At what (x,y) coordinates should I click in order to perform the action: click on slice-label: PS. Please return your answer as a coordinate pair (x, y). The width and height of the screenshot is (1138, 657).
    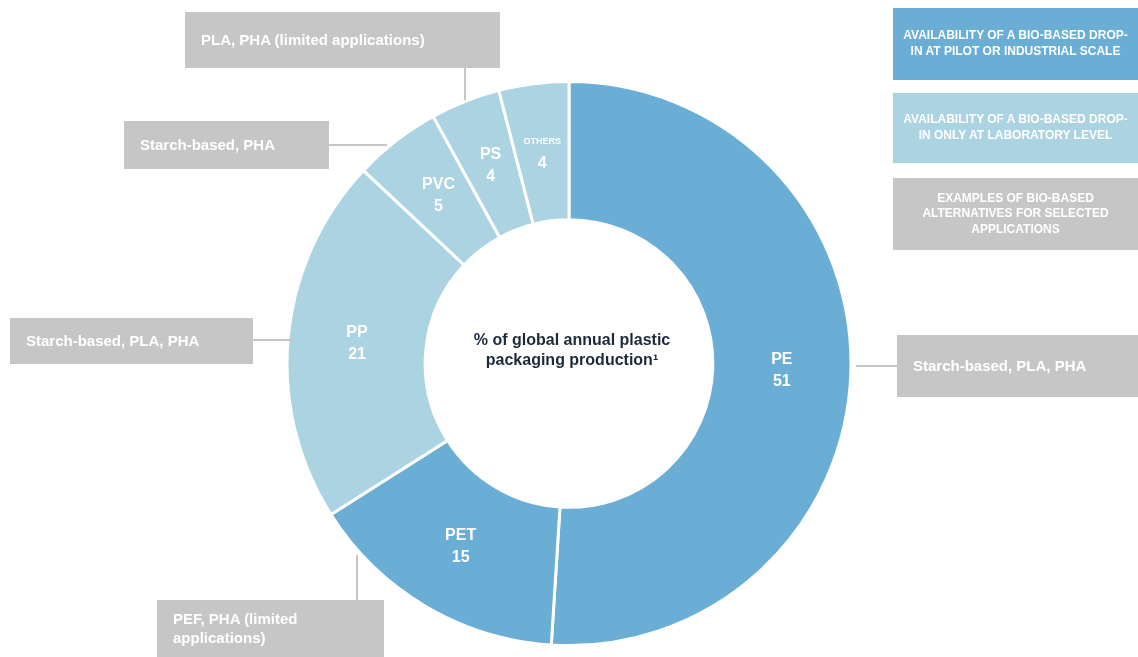
    Looking at the image, I should click on (490, 153).